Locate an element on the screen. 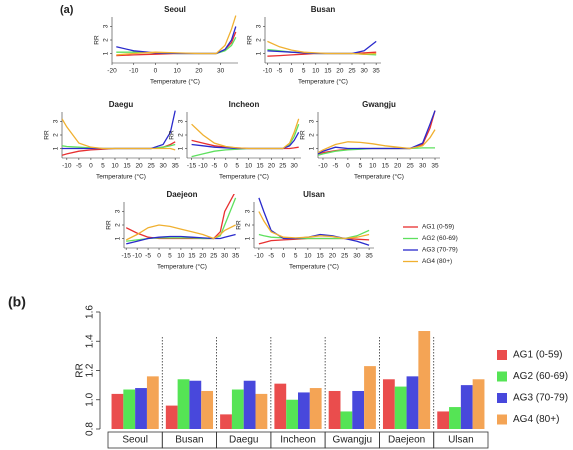  y-tick-label: 1.0 is located at coordinates (90, 399).